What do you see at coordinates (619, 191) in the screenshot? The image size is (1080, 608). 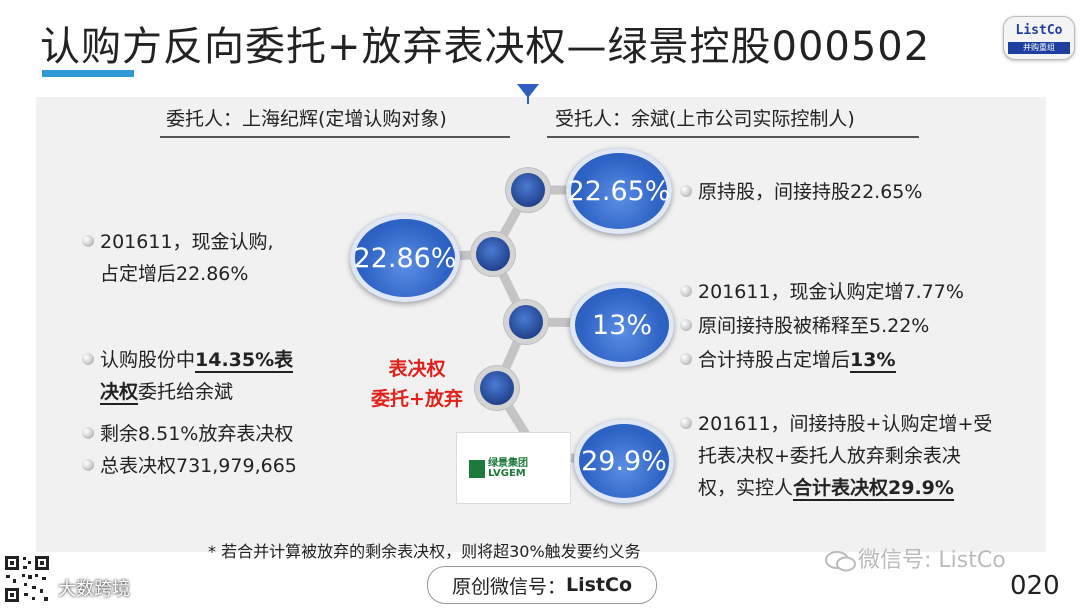 I see `circle-22-65: 22.65%` at bounding box center [619, 191].